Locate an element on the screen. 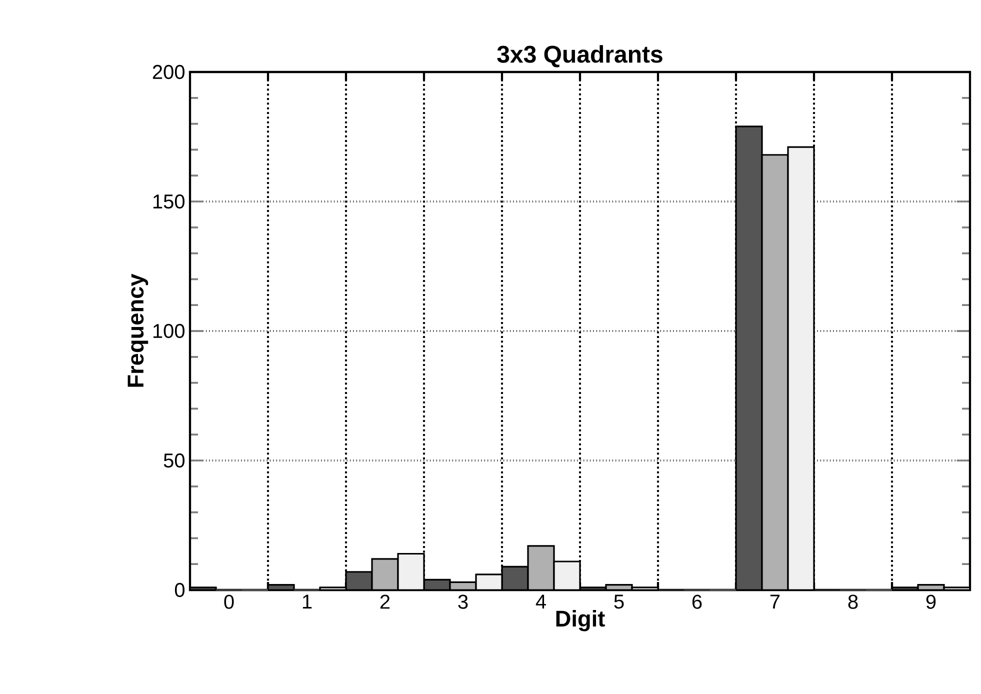 The height and width of the screenshot is (694, 981). x-tick-label: 7 is located at coordinates (775, 601).